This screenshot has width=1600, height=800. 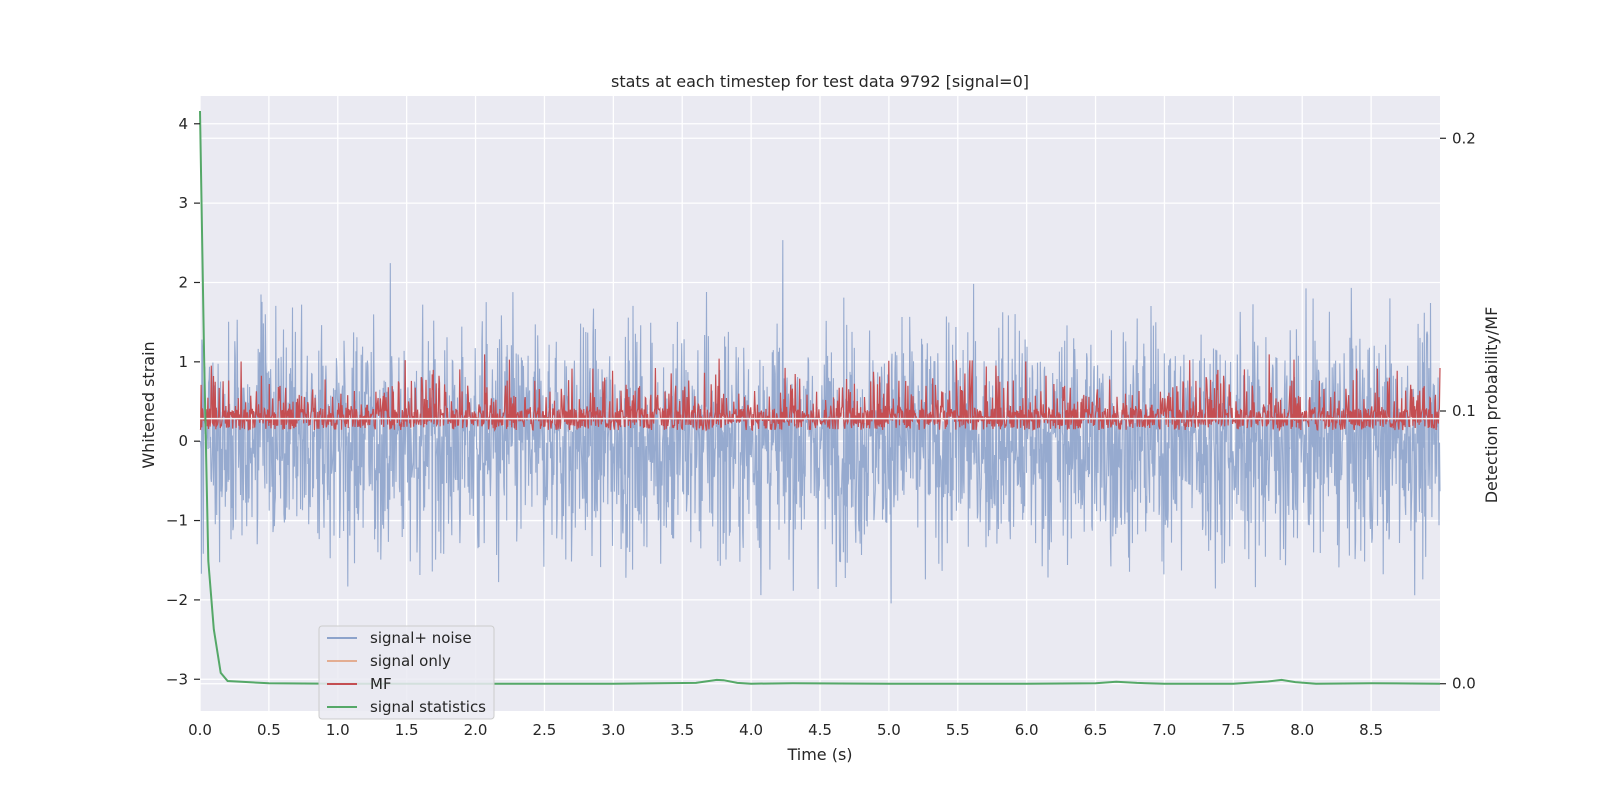 I want to click on legend-label-signal: signal only, so click(x=410, y=661).